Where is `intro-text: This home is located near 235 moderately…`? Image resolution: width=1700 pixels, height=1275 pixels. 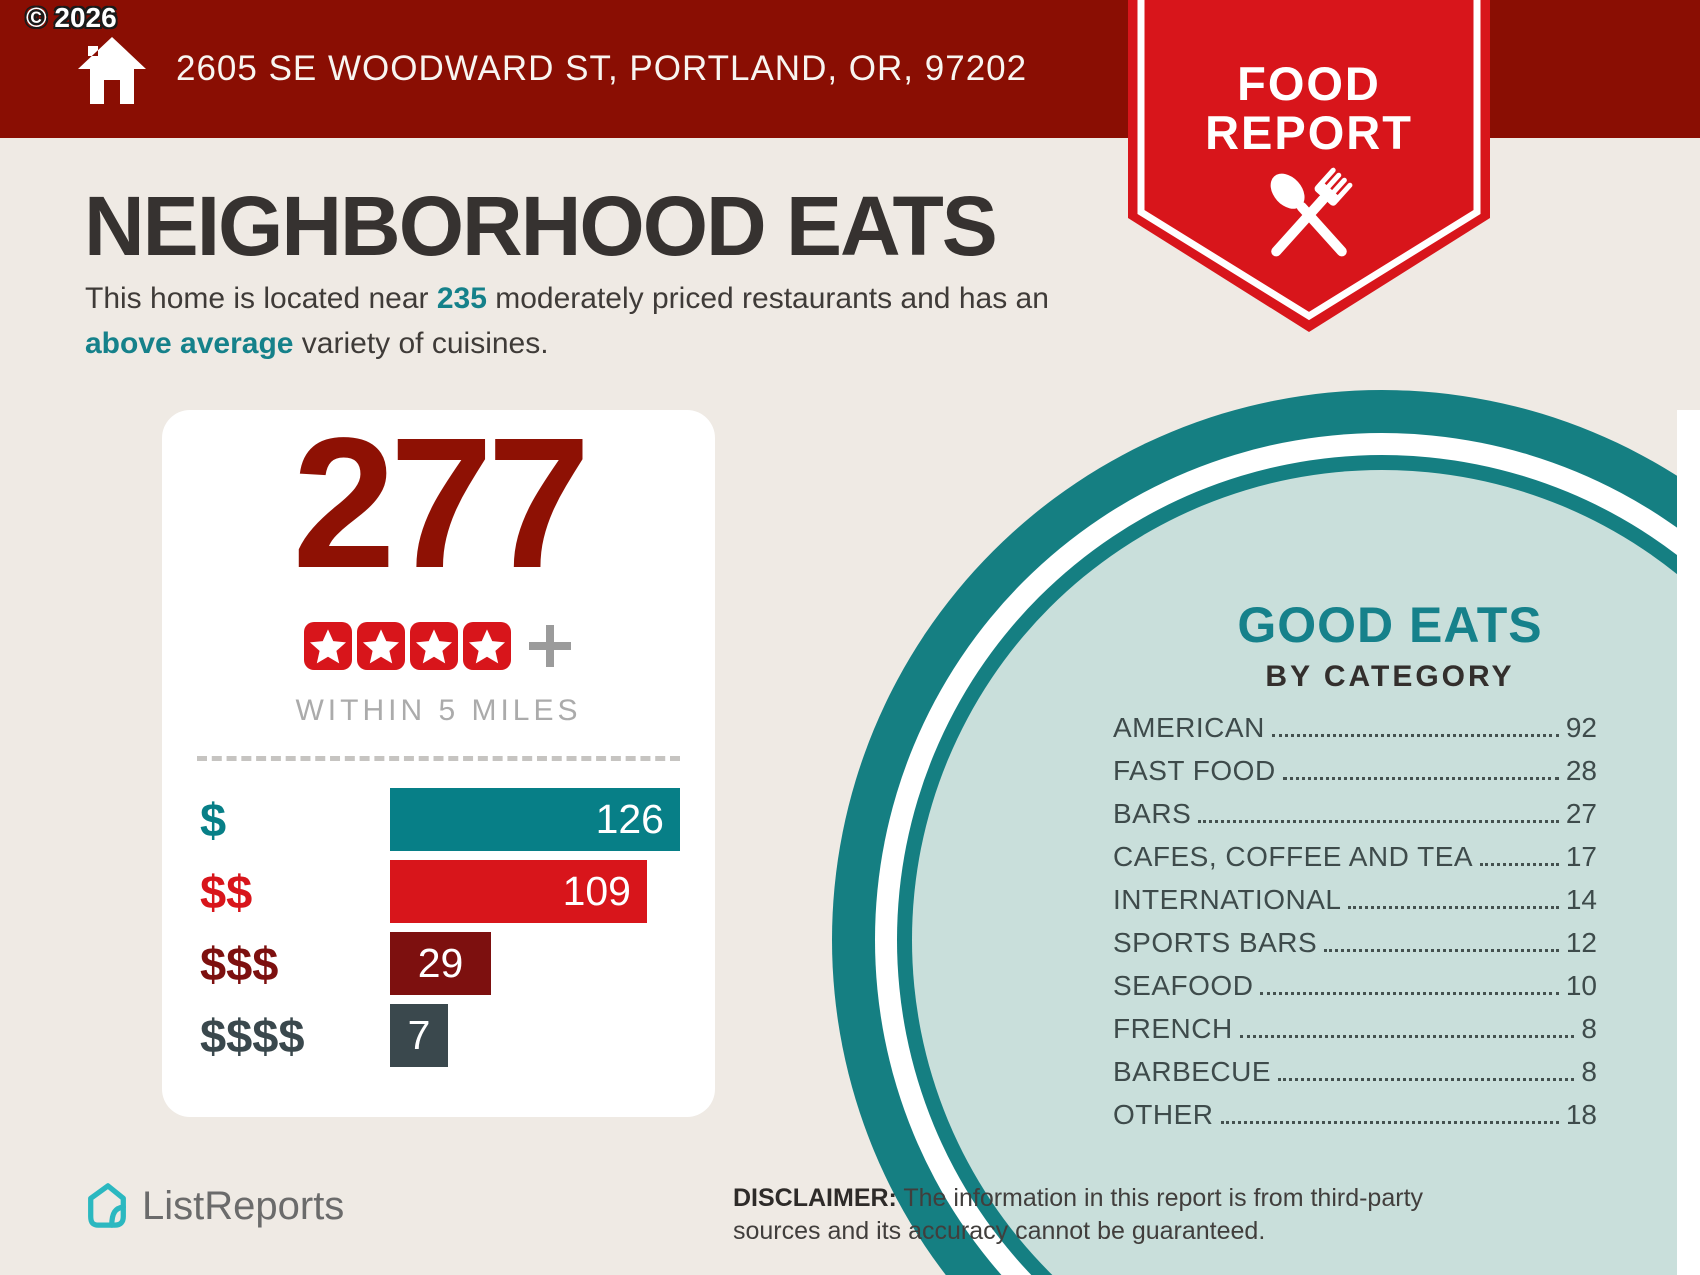
intro-text: This home is located near 235 moderately… is located at coordinates (600, 321).